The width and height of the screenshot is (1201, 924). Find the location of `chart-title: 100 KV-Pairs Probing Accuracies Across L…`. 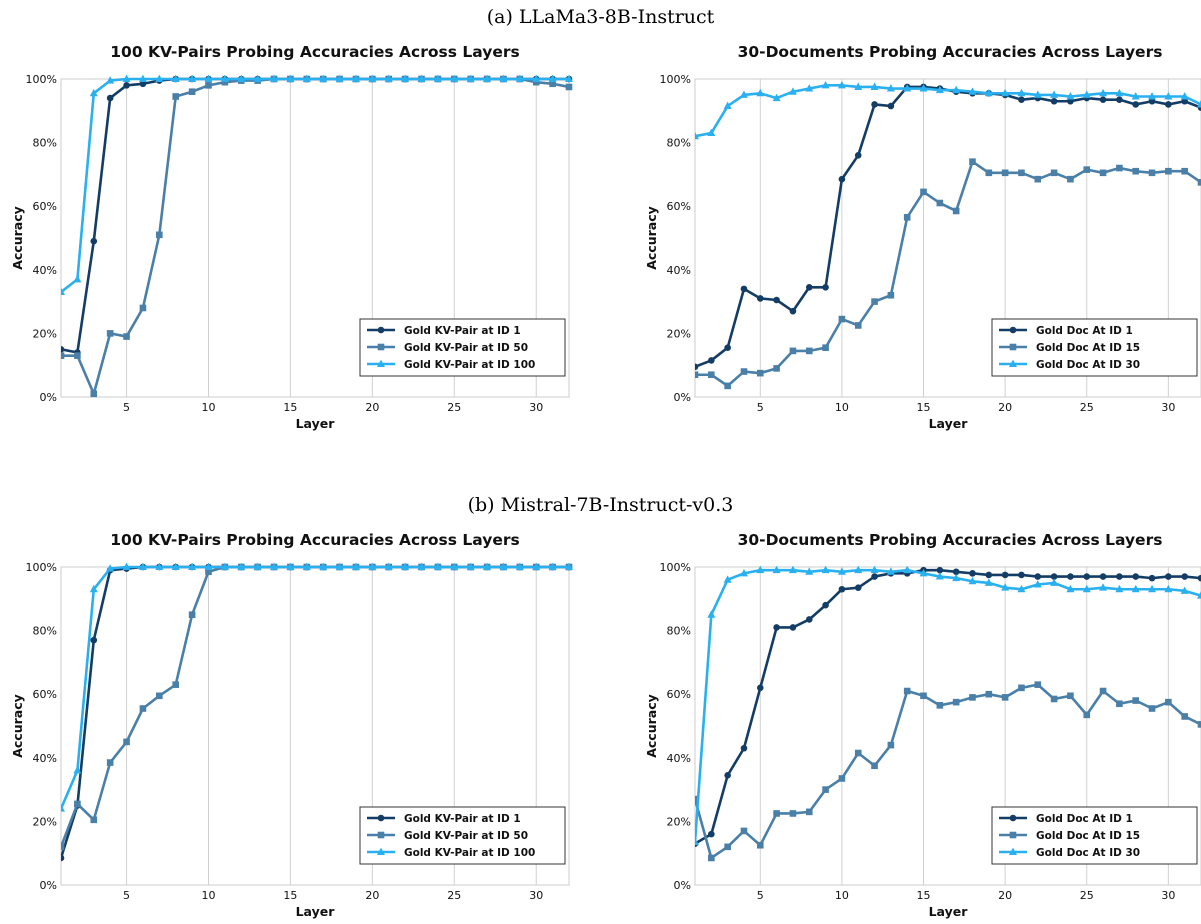

chart-title: 100 KV-Pairs Probing Accuracies Across L… is located at coordinates (314, 540).